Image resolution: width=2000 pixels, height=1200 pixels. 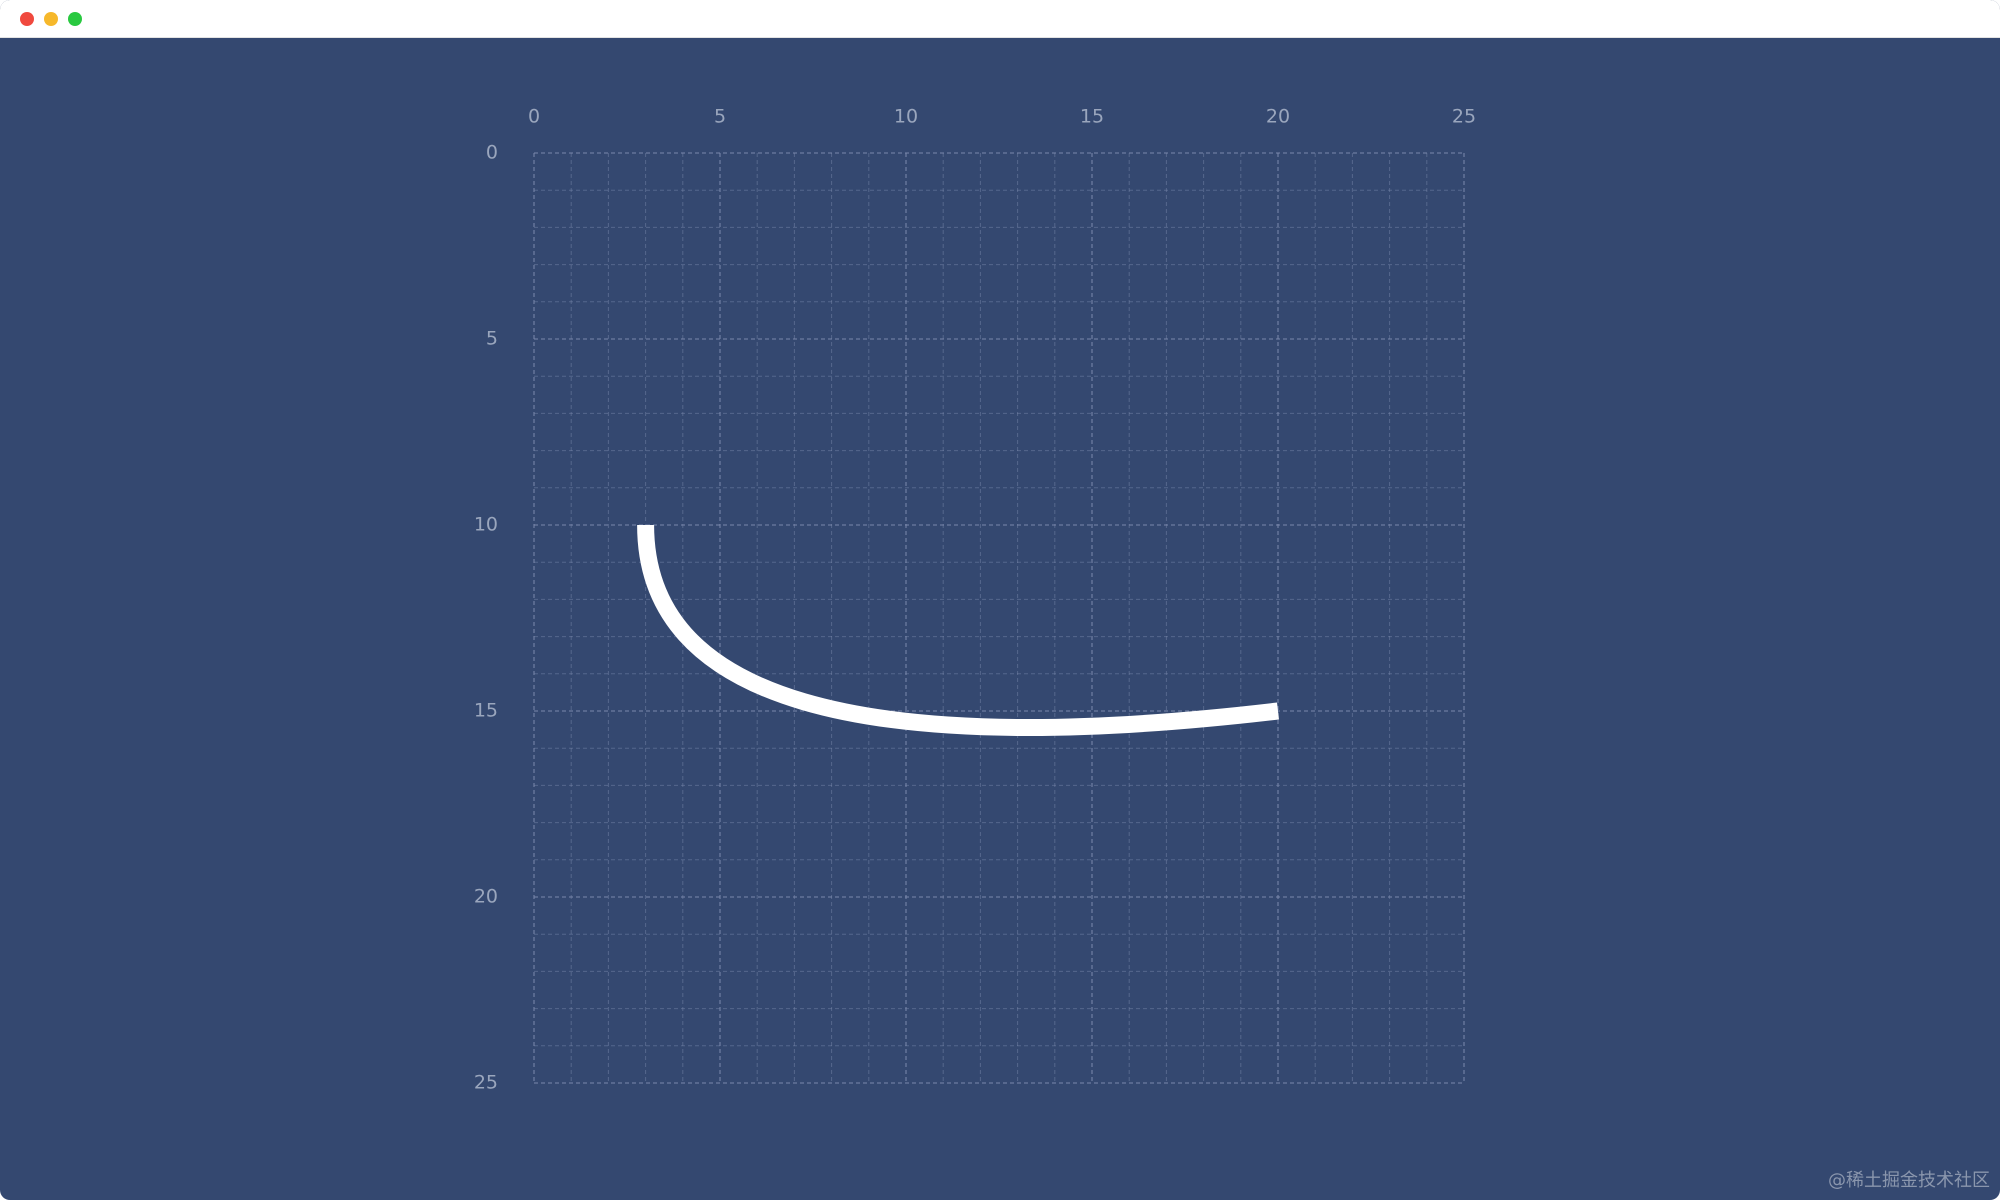 What do you see at coordinates (534, 117) in the screenshot?
I see `x-axis-tick-label: 0` at bounding box center [534, 117].